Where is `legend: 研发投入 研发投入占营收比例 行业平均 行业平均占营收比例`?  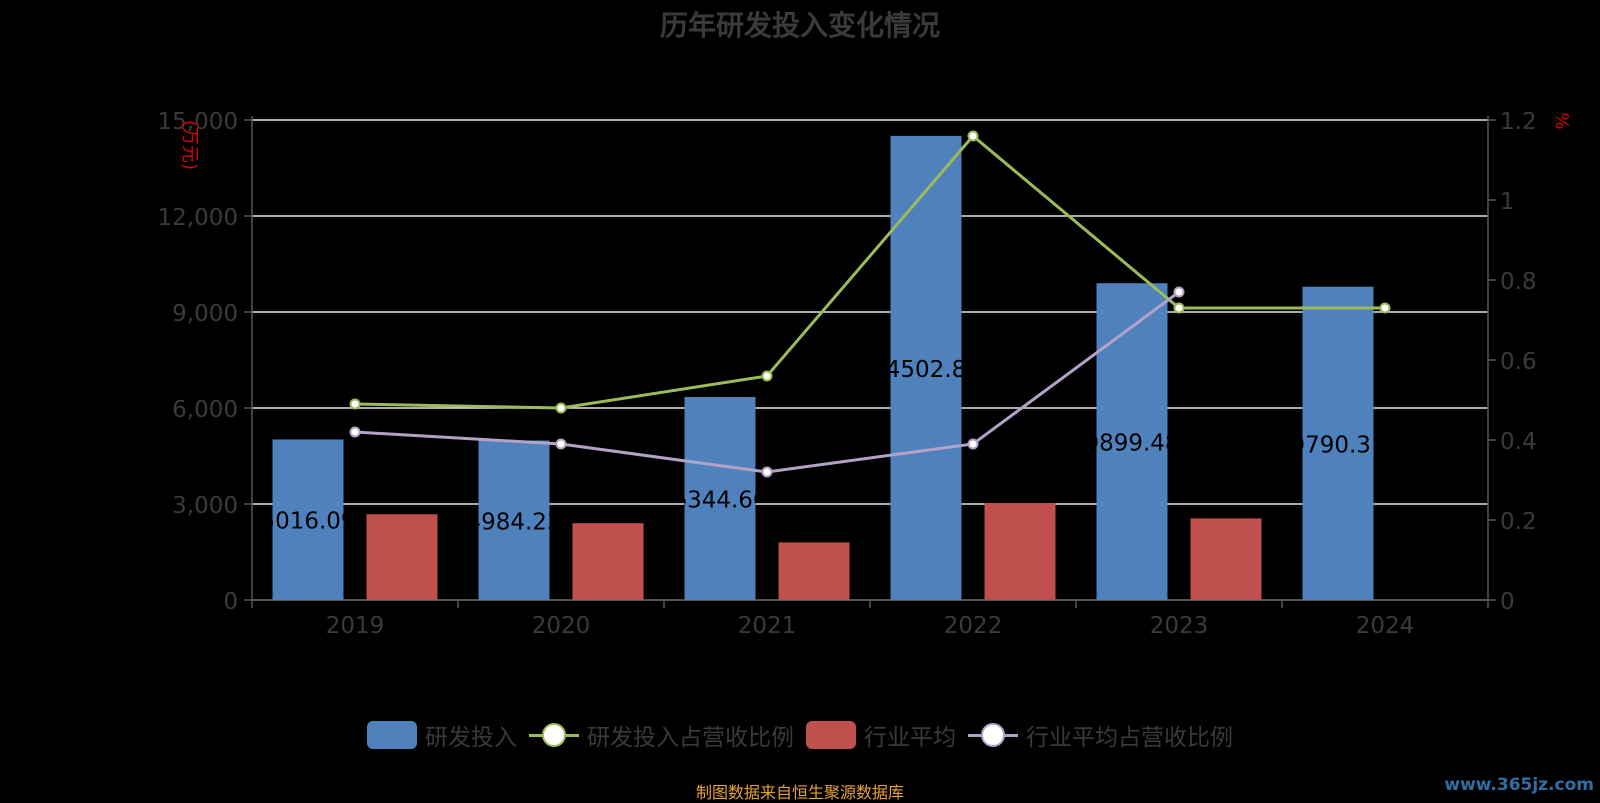
legend: 研发投入 研发投入占营收比例 行业平均 行业平均占营收比例 is located at coordinates (800, 735).